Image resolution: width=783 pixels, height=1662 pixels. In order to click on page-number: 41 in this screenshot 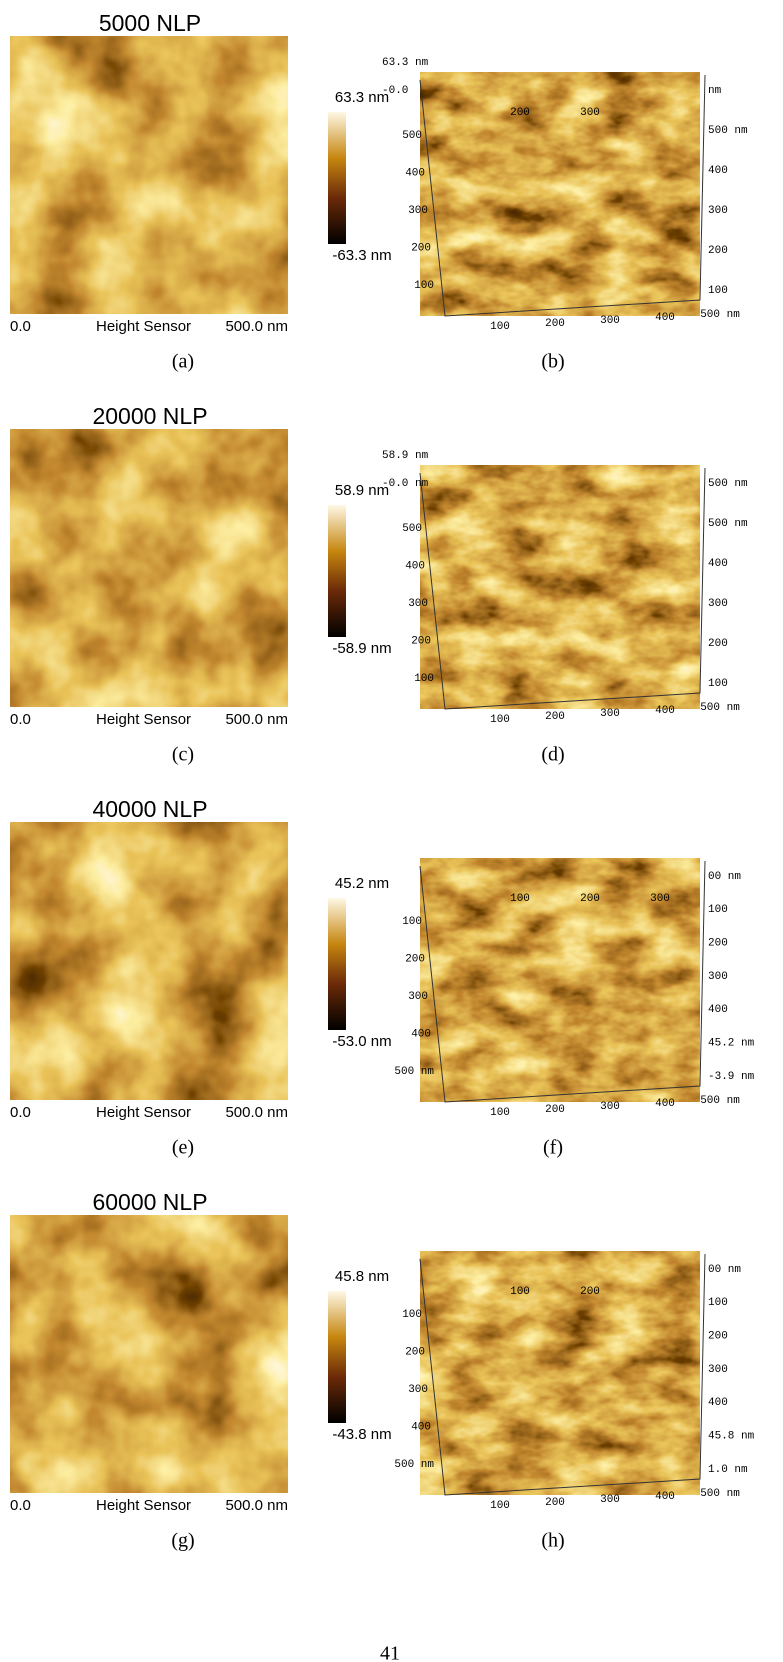, I will do `click(390, 1652)`.